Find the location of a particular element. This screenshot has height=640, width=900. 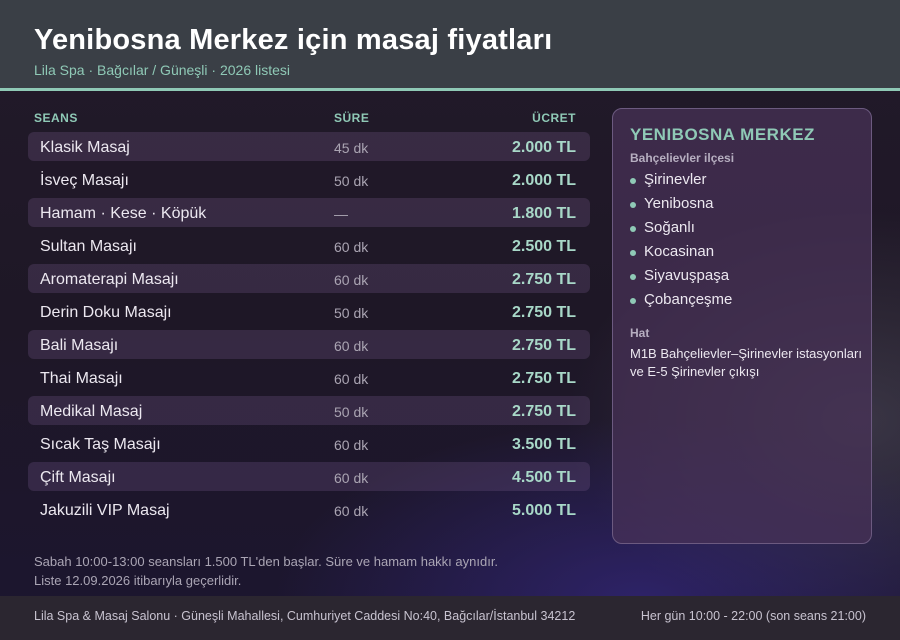

transit-line-label: Hat is located at coordinates (640, 333).